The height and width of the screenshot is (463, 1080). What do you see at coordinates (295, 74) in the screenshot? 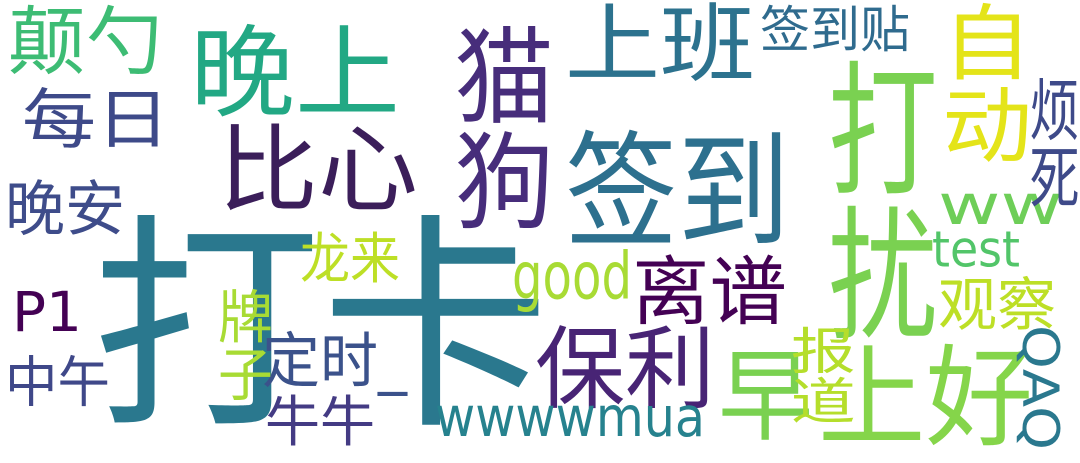
I see `word-wanshang: 晚上` at bounding box center [295, 74].